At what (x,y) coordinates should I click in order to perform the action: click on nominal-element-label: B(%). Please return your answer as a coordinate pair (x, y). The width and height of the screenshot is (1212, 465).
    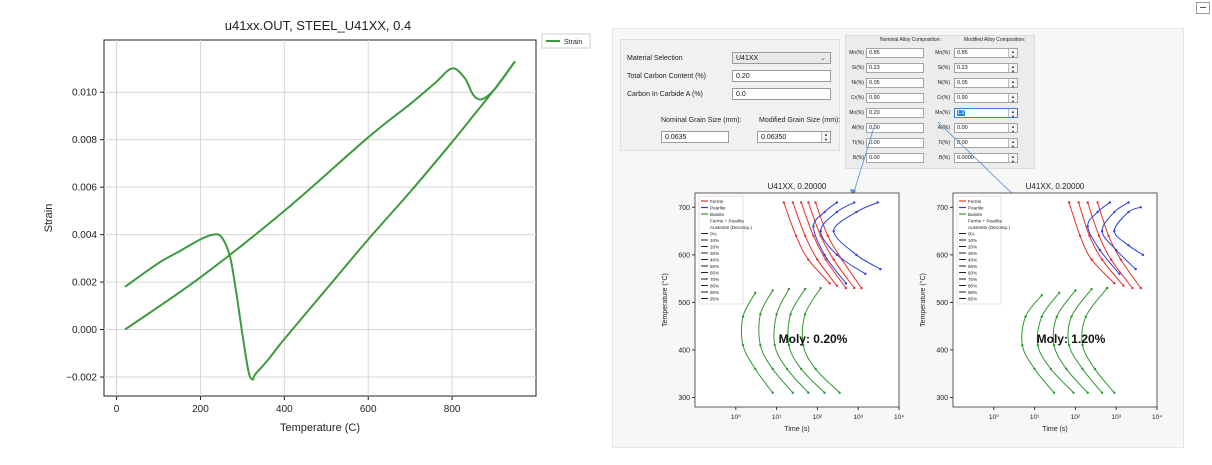
    Looking at the image, I should click on (858, 158).